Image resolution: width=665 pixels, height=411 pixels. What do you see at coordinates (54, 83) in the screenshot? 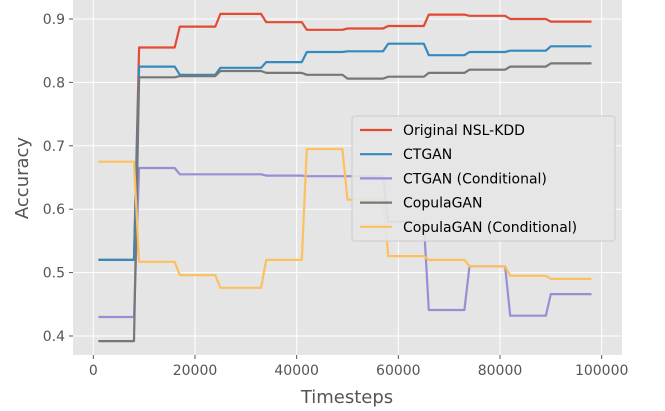
I see `y-tick-label: 0.8` at bounding box center [54, 83].